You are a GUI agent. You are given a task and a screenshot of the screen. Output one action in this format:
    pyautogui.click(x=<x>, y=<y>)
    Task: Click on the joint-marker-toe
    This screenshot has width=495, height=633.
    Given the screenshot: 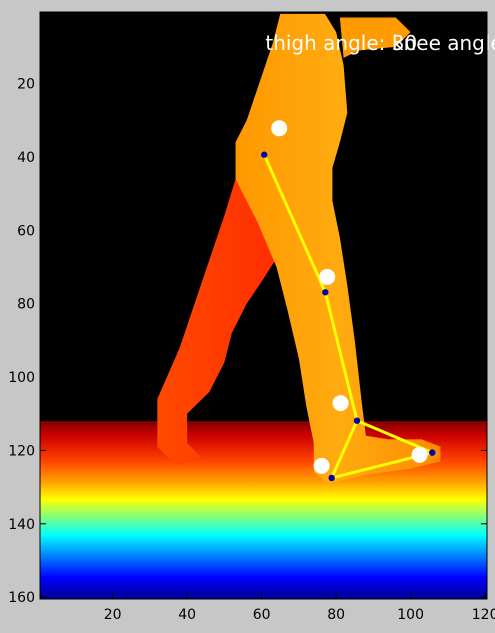 What is the action you would take?
    pyautogui.click(x=432, y=452)
    